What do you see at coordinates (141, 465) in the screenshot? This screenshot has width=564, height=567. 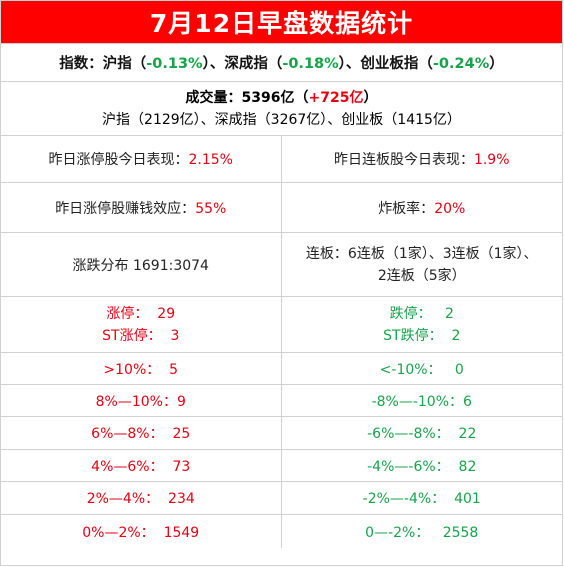 I see `range-up: 4%—6%： 73` at bounding box center [141, 465].